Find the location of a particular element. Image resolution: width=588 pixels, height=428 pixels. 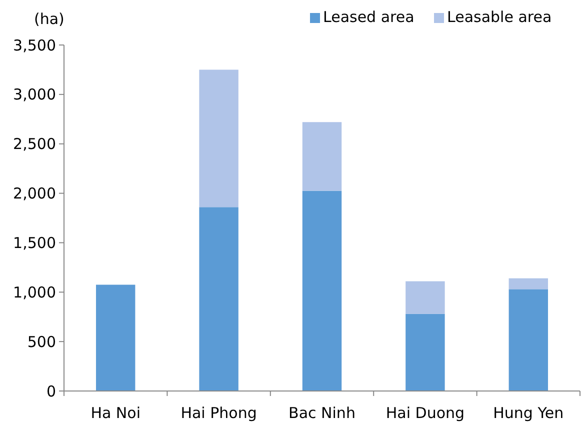

y-tick-label: 1,000 is located at coordinates (34, 292).